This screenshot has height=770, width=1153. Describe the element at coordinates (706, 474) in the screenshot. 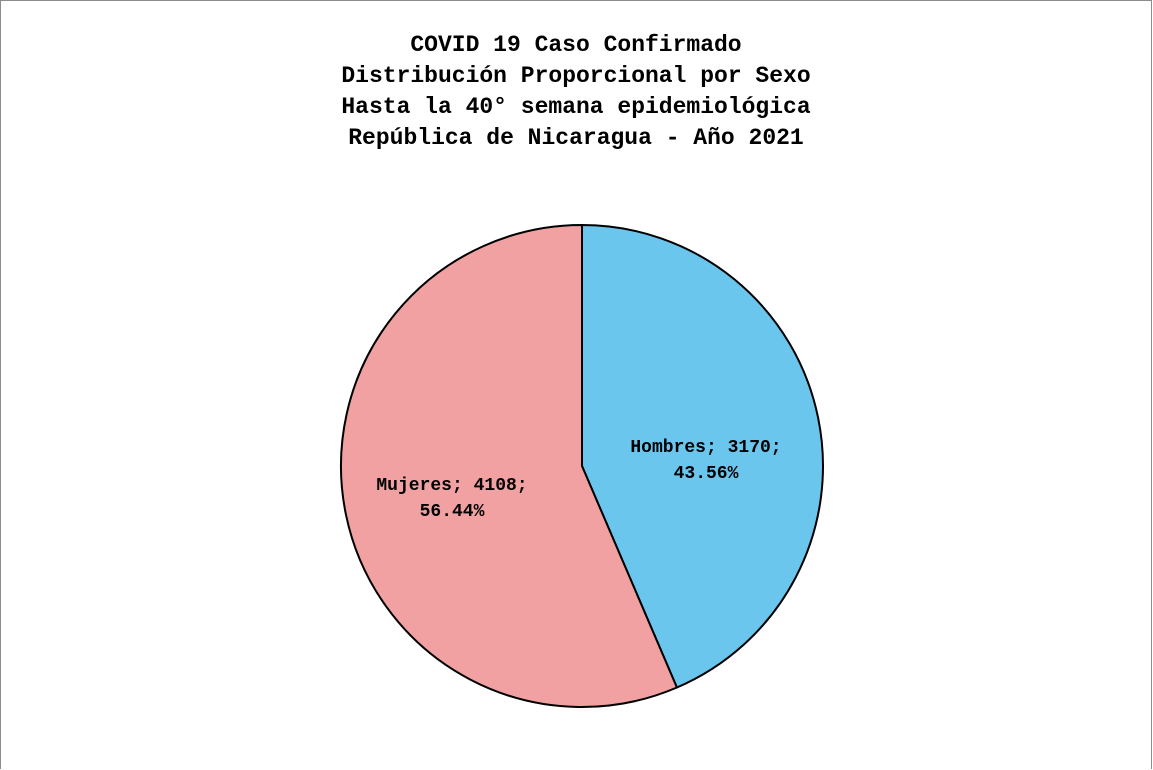

I see `slice-label-hombres-percent: 43.56%` at that location.